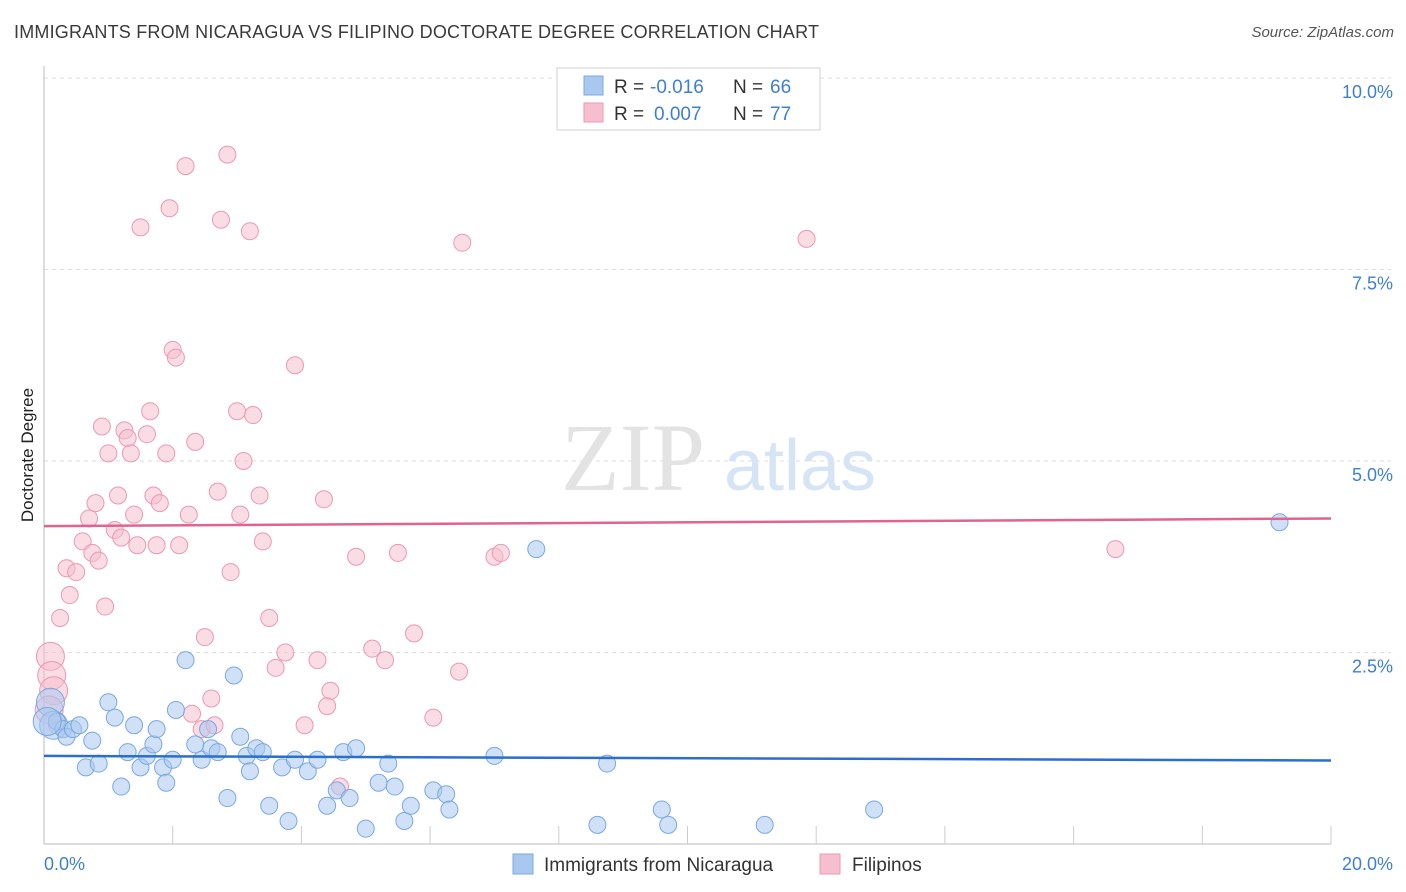 Image resolution: width=1406 pixels, height=892 pixels. What do you see at coordinates (677, 87) in the screenshot?
I see `stats-r-value-blue: -0.016` at bounding box center [677, 87].